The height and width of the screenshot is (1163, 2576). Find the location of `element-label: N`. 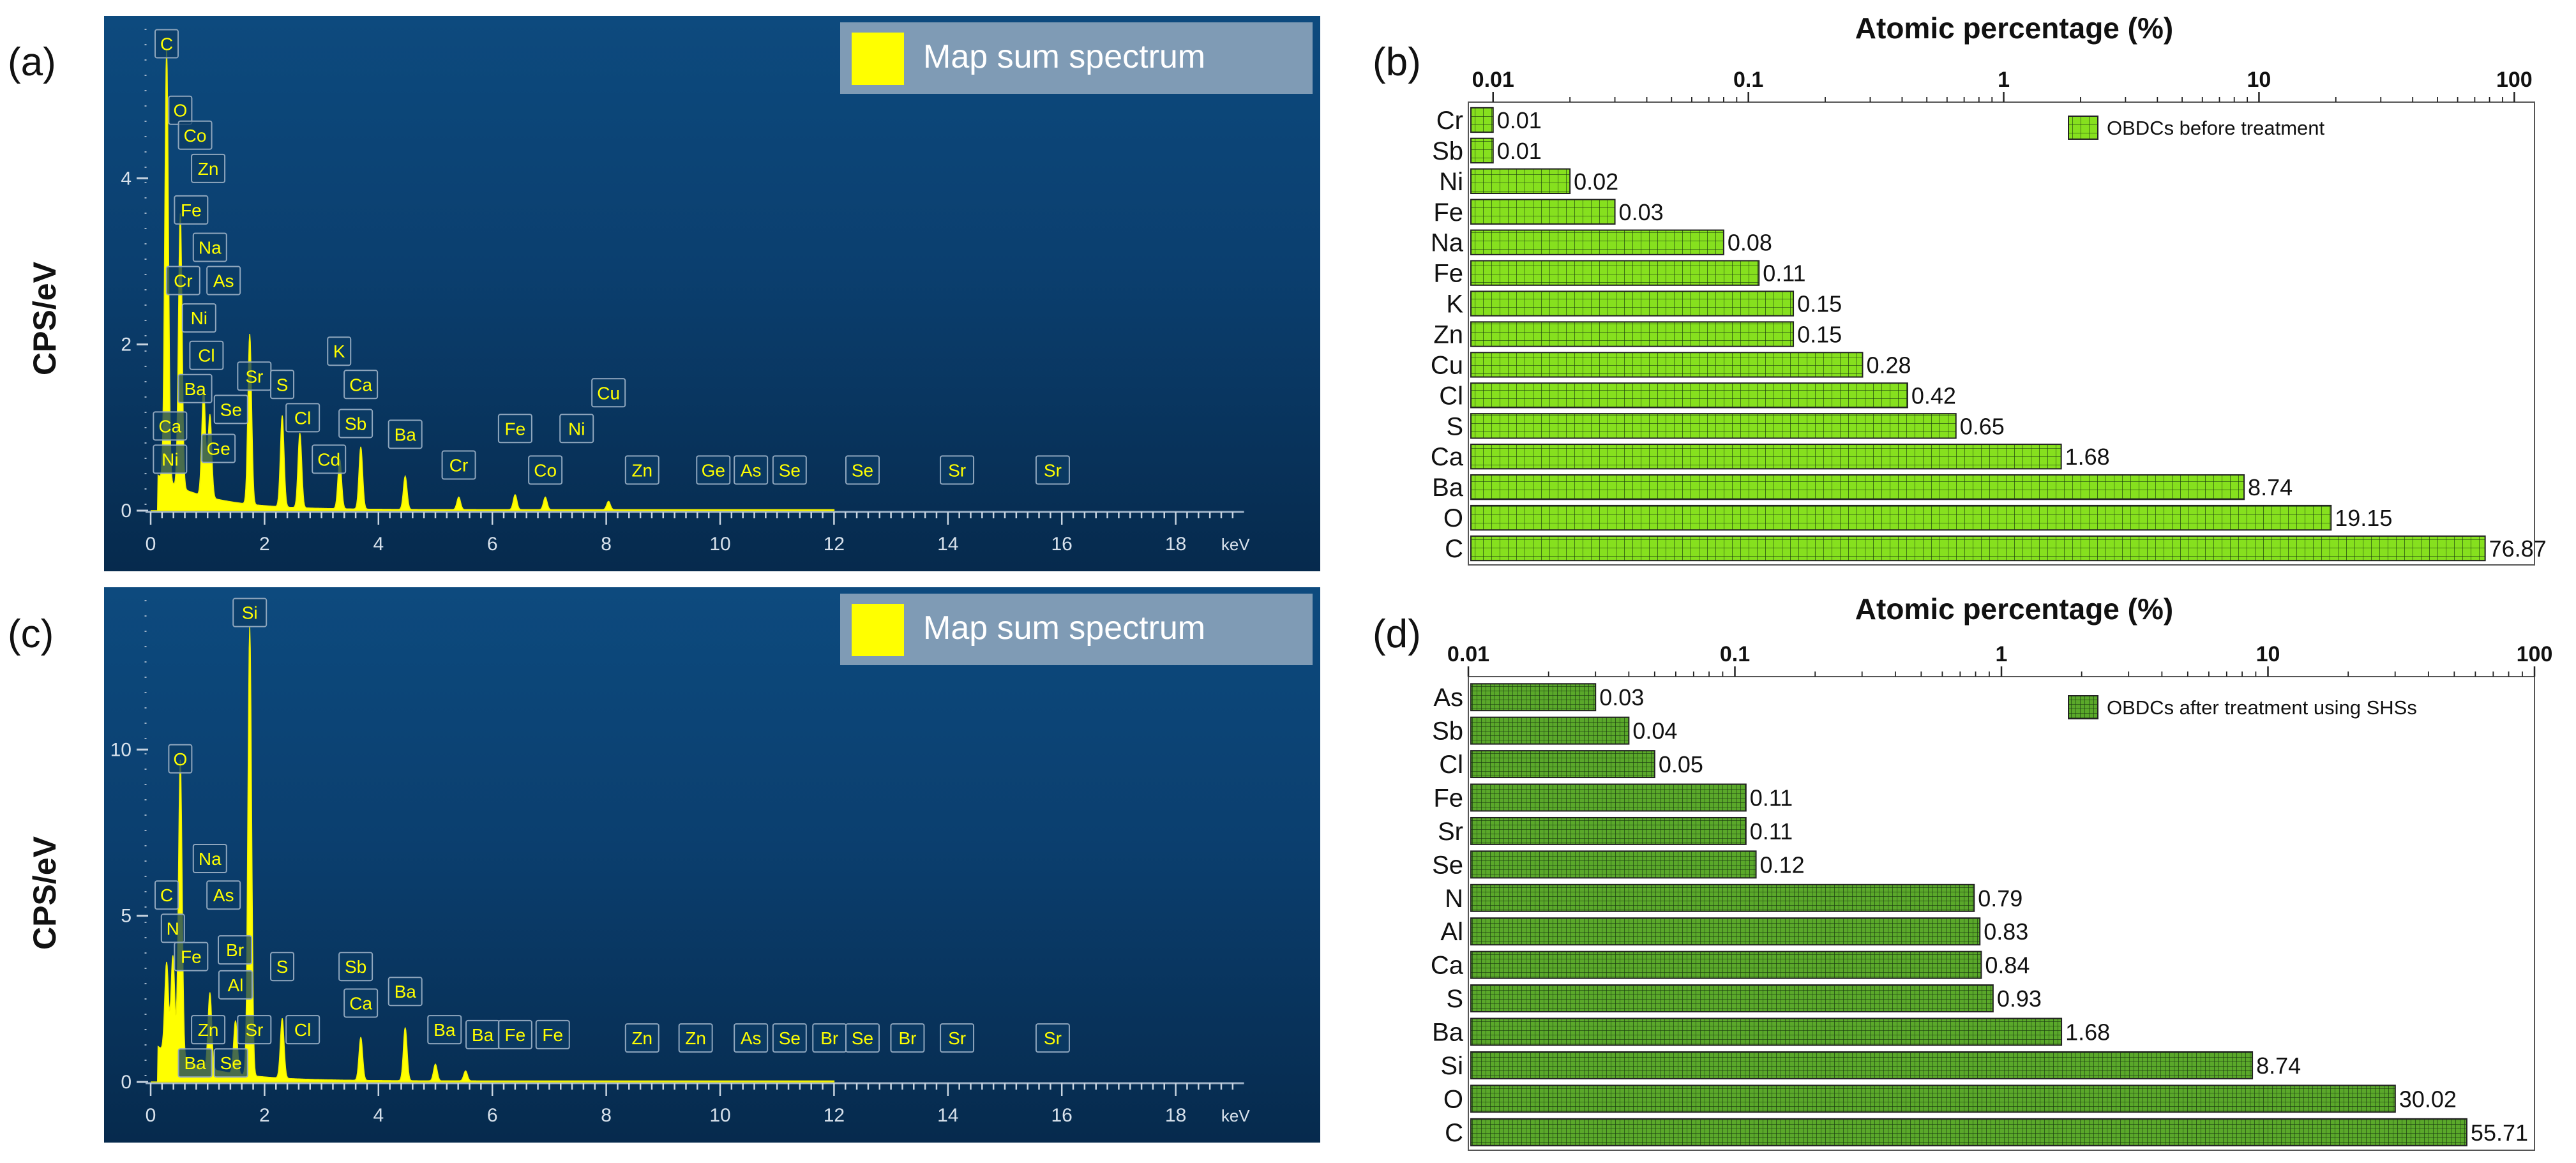

element-label: N is located at coordinates (172, 928).